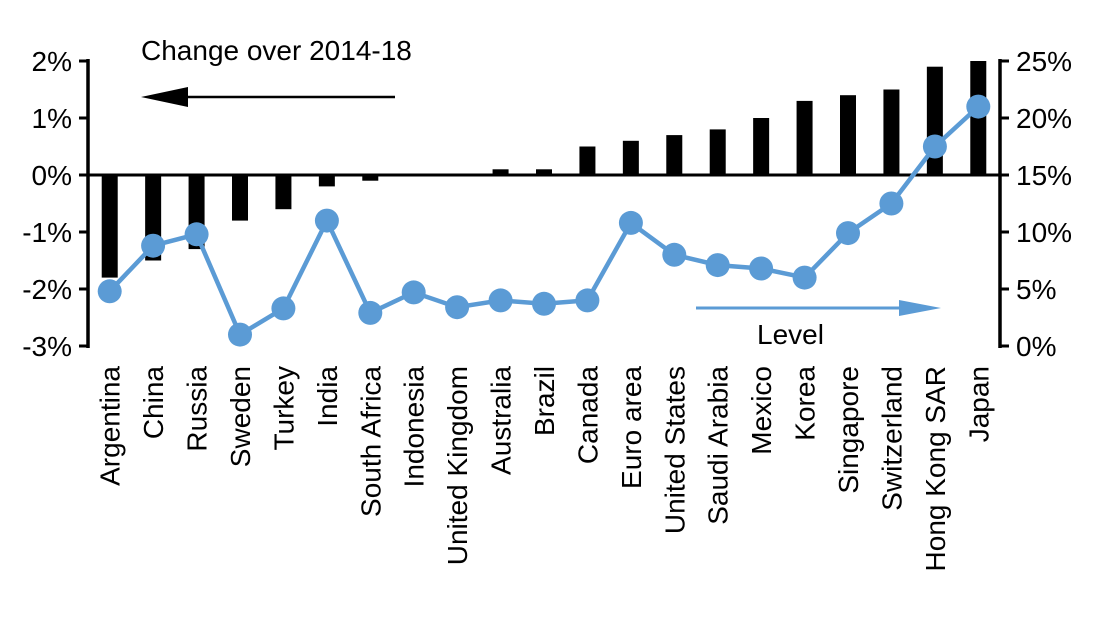 The image size is (1102, 619). Describe the element at coordinates (761, 146) in the screenshot. I see `bar-mexico` at that location.